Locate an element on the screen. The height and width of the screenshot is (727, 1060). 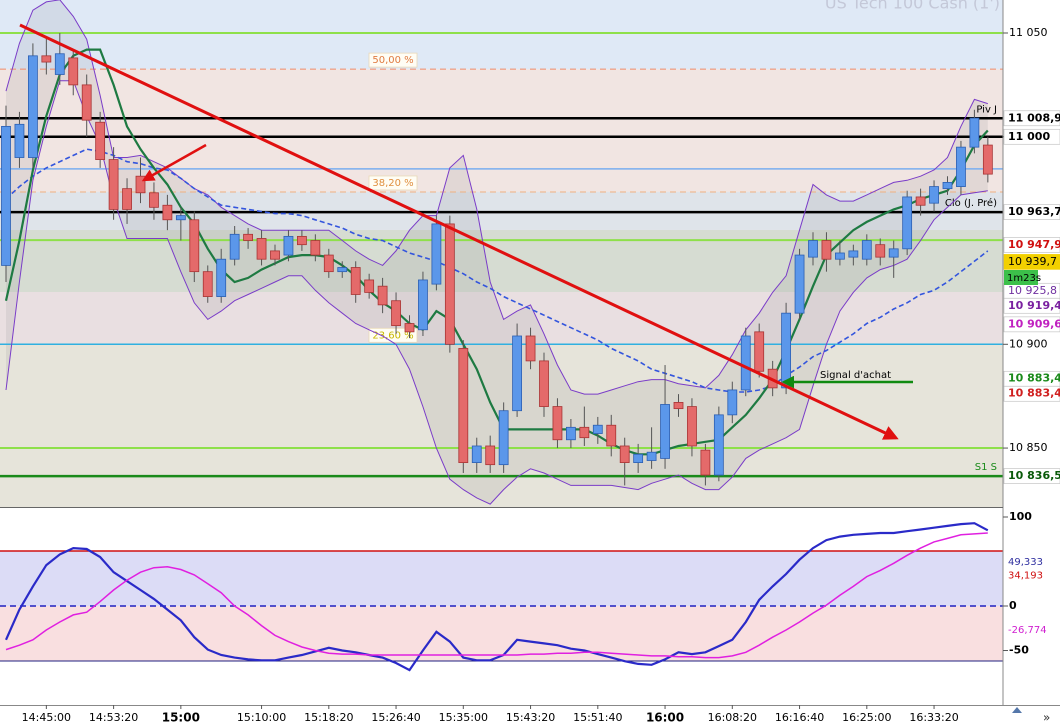
price-label: 10 883,4 is located at coordinates (1034, 393).